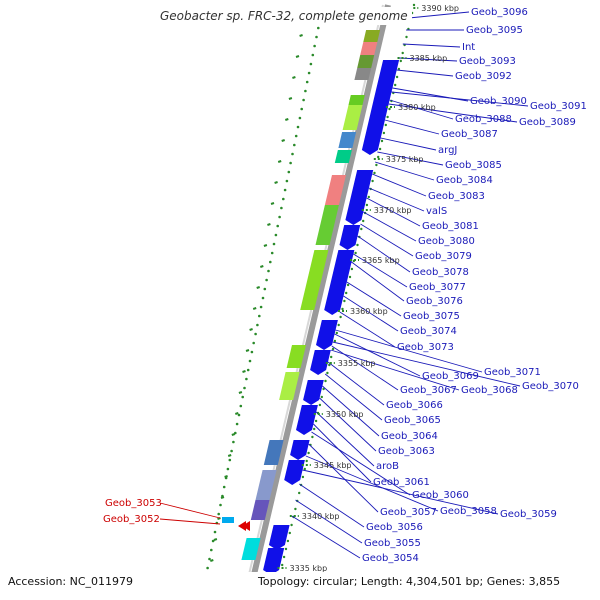 Image resolution: width=600 pixels, height=600 pixels. Describe the element at coordinates (436, 211) in the screenshot. I see `gene-label: valS` at that location.